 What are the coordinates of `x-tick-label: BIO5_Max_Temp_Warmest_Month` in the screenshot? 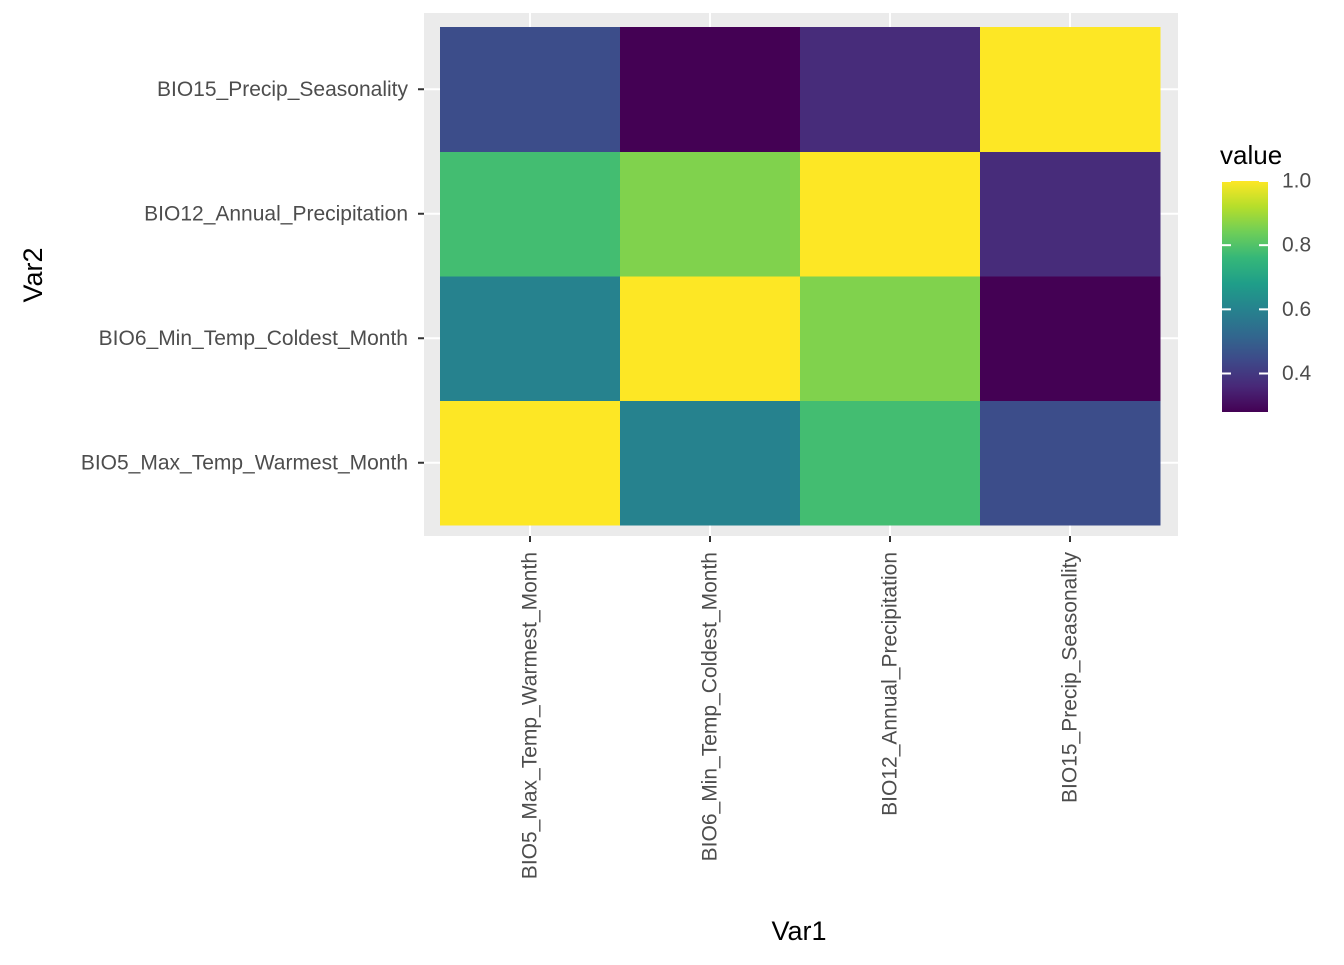 It's located at (530, 715).